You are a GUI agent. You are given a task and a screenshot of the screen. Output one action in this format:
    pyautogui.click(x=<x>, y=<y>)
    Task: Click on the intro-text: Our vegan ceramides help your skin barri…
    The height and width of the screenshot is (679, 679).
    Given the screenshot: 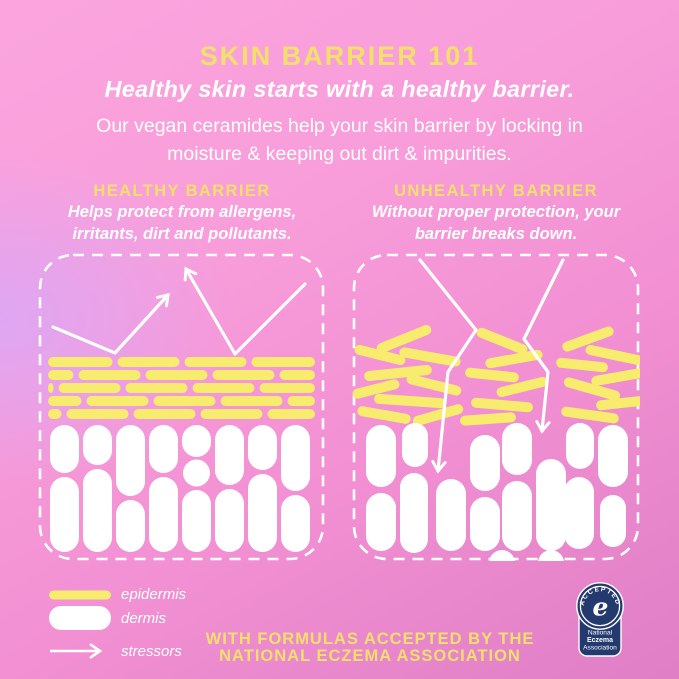 What is the action you would take?
    pyautogui.click(x=339, y=140)
    